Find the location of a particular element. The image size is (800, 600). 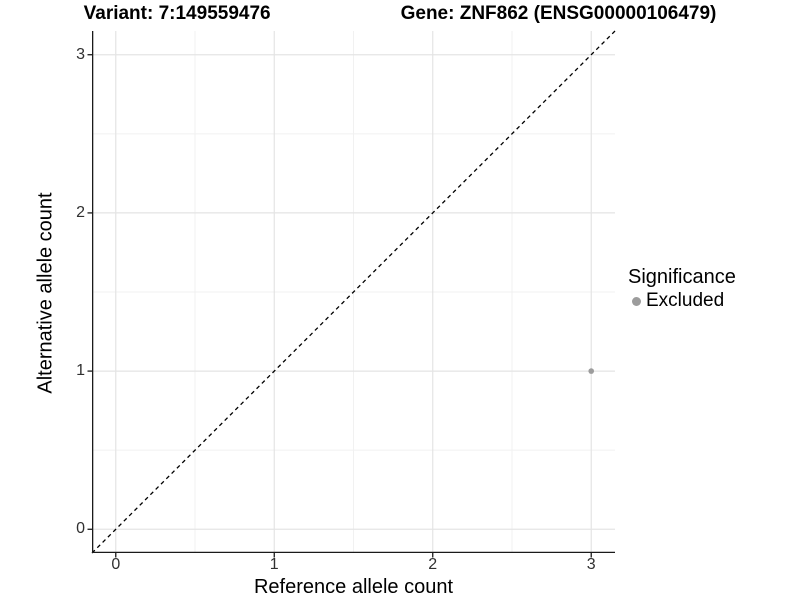

x-tick-label: 2 is located at coordinates (433, 564).